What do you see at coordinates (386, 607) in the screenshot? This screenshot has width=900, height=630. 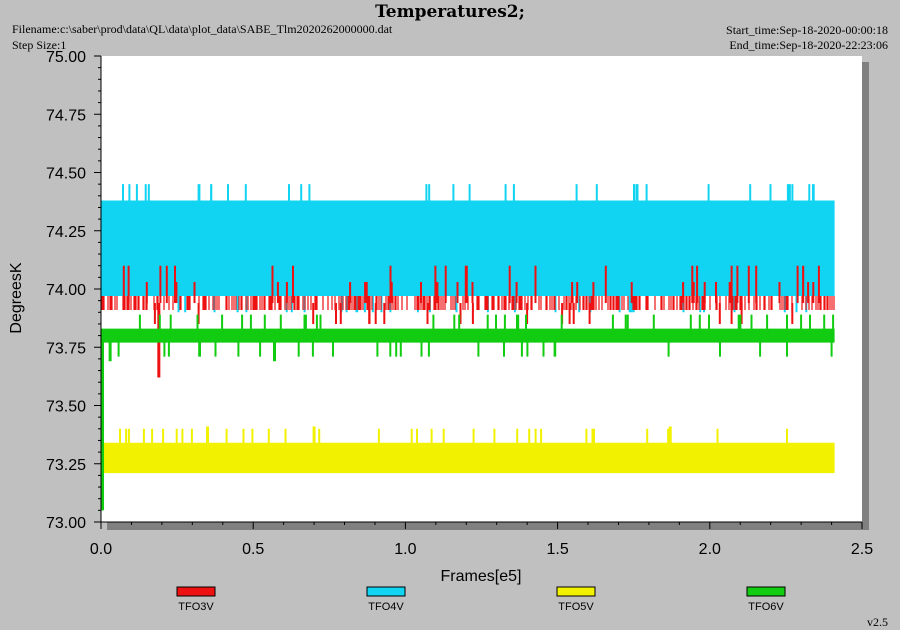 I see `legend-label: TFO4V` at bounding box center [386, 607].